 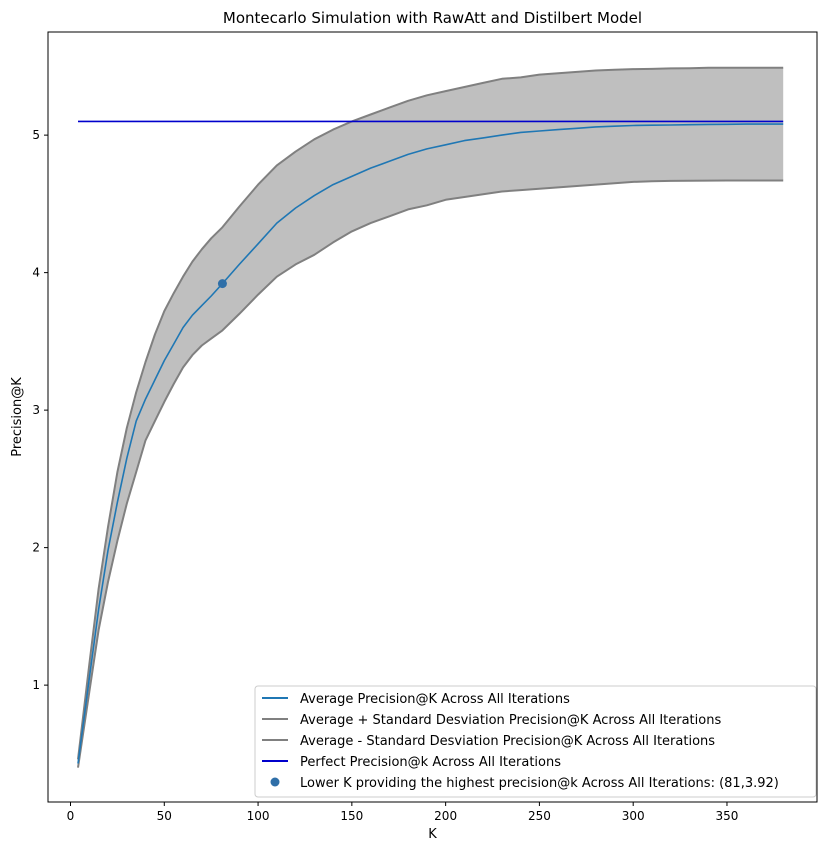 I want to click on legend-box, so click(x=535, y=741).